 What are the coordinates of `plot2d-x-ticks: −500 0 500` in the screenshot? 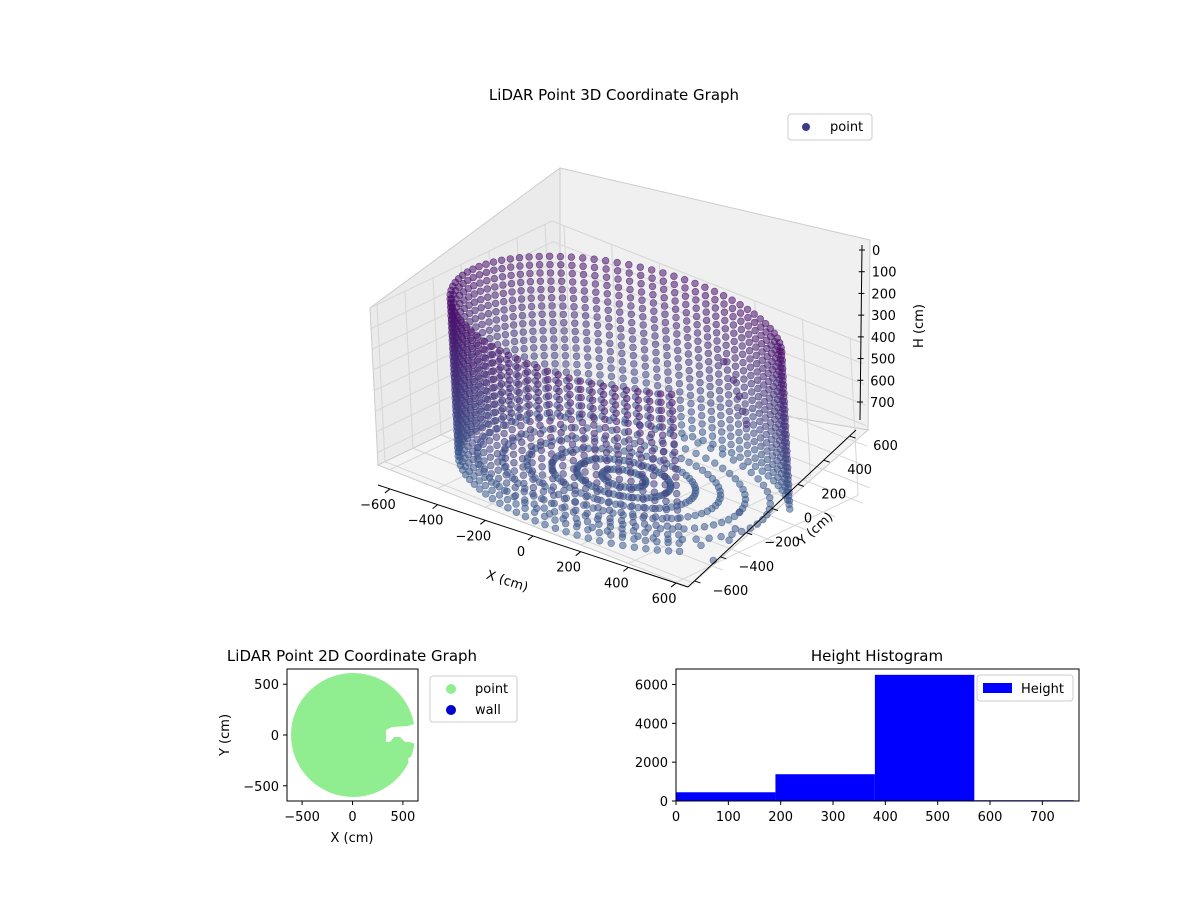 It's located at (349, 813).